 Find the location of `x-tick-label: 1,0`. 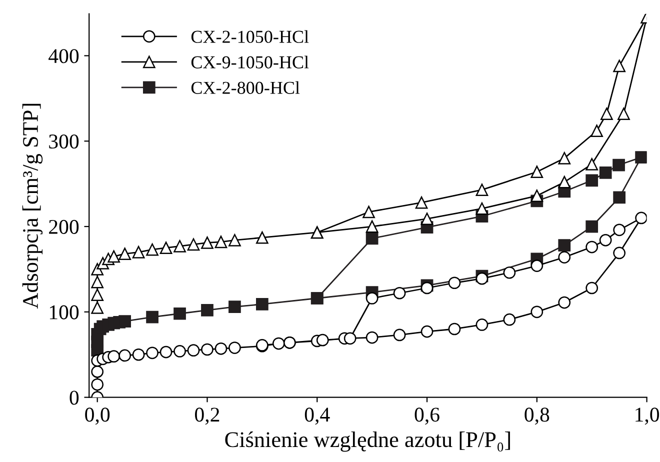

x-tick-label: 1,0 is located at coordinates (648, 416).